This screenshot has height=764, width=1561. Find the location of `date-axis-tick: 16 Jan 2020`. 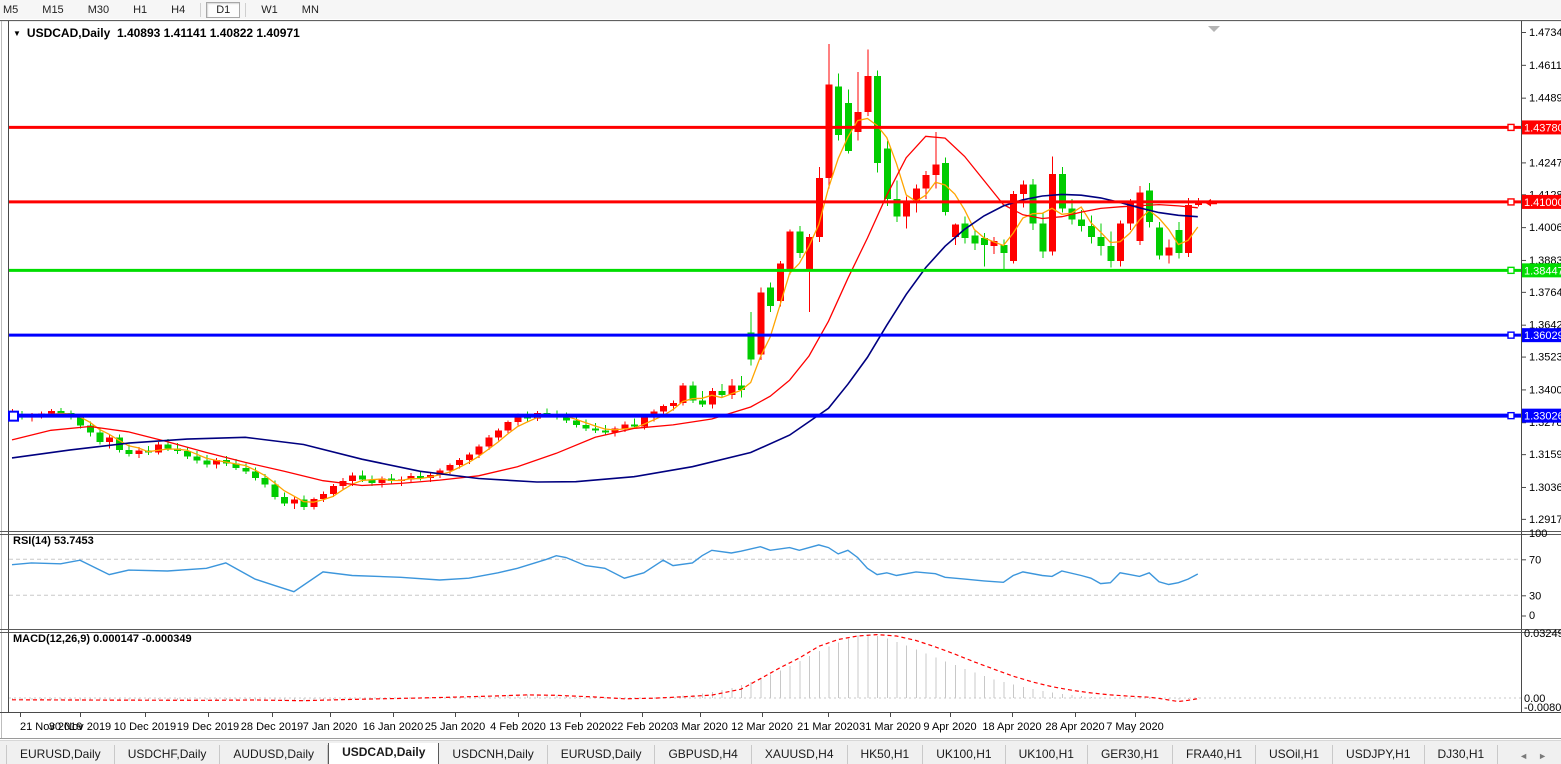

date-axis-tick: 16 Jan 2020 is located at coordinates (393, 727).